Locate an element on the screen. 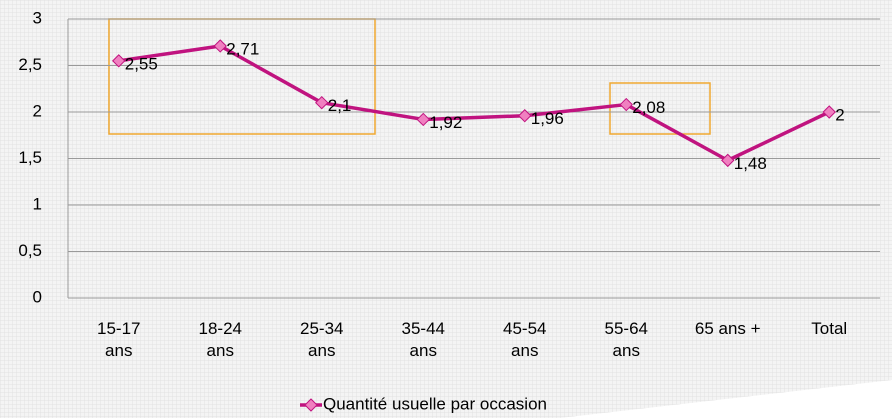 This screenshot has width=892, height=418. data-label: 2 is located at coordinates (839, 114).